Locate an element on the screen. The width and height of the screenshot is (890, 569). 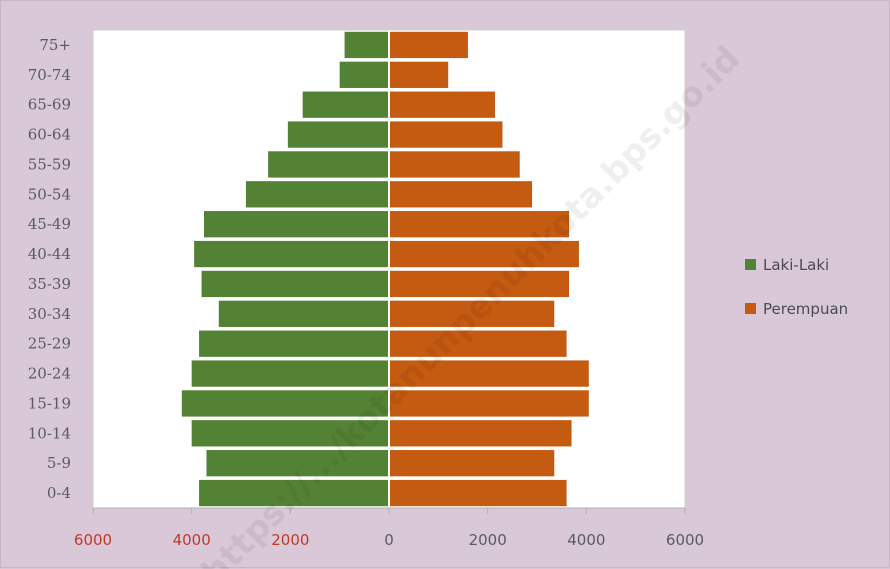
age-label-40-44: 40-44 is located at coordinates (49, 254).